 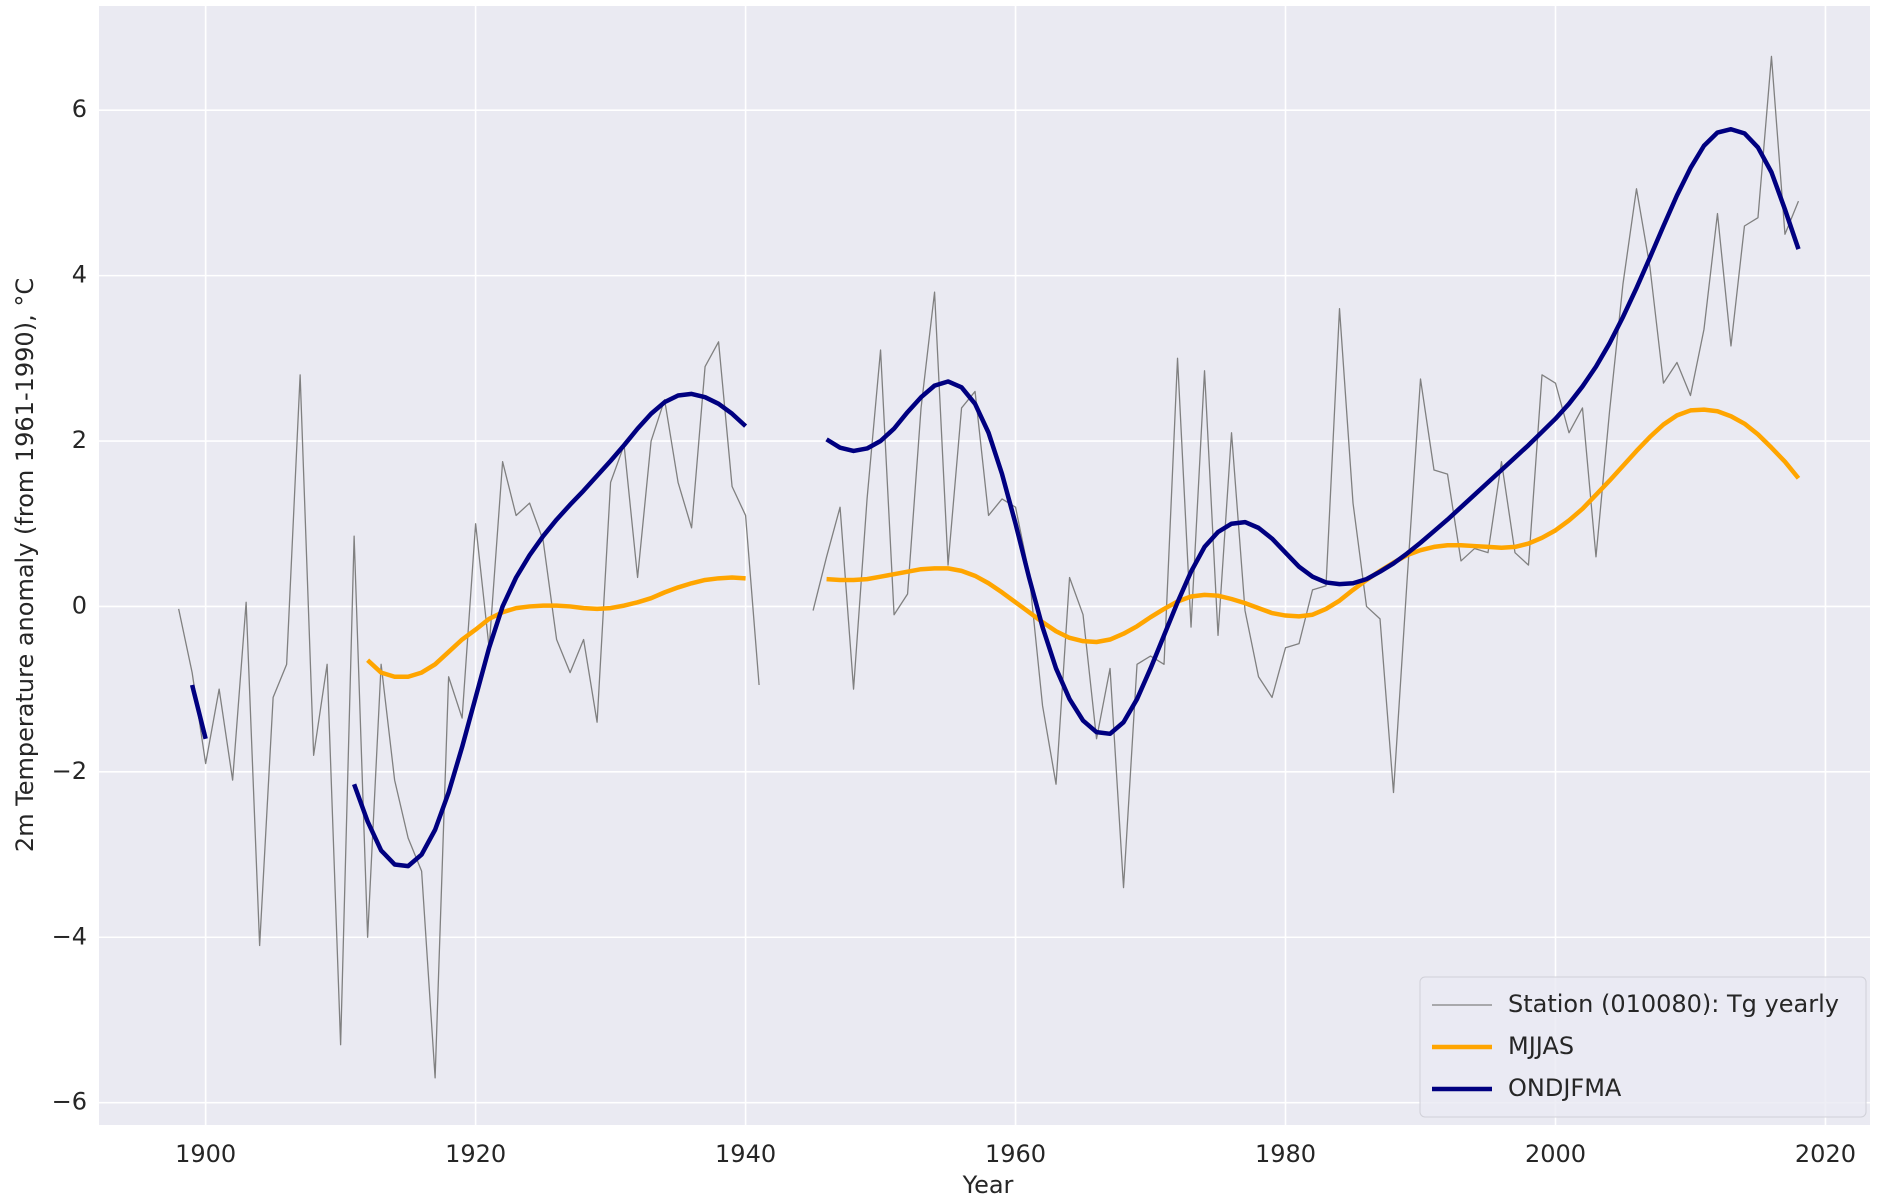 What do you see at coordinates (1673, 1004) in the screenshot?
I see `legend-label: Station (010080): Tg yearly` at bounding box center [1673, 1004].